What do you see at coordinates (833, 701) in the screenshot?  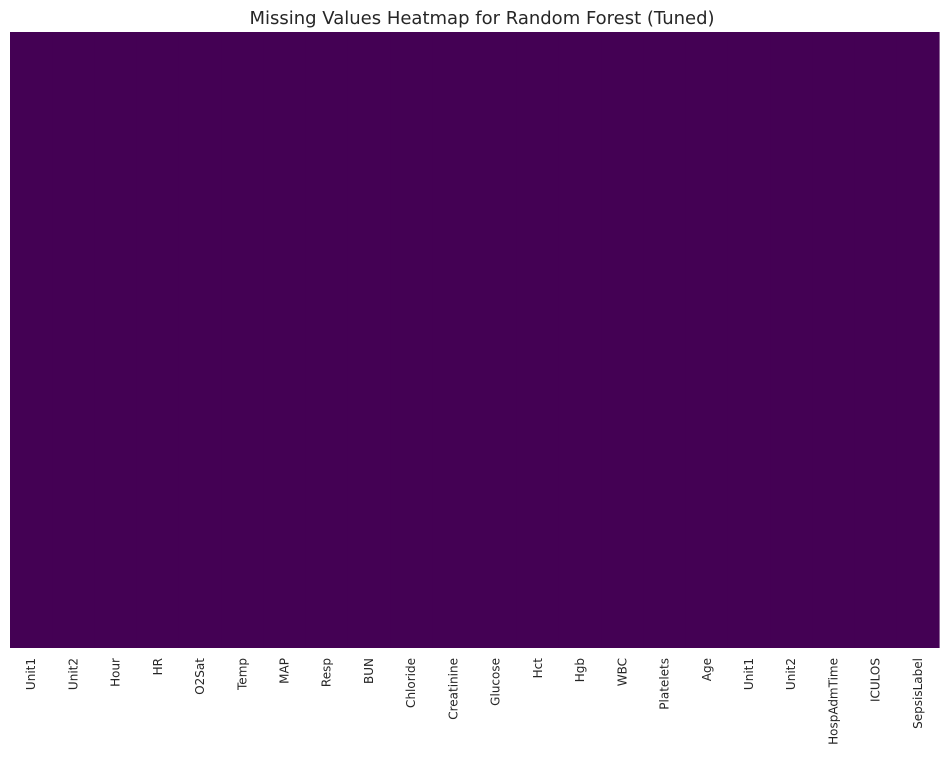 I see `x-tick-label: HospAdmTime` at bounding box center [833, 701].